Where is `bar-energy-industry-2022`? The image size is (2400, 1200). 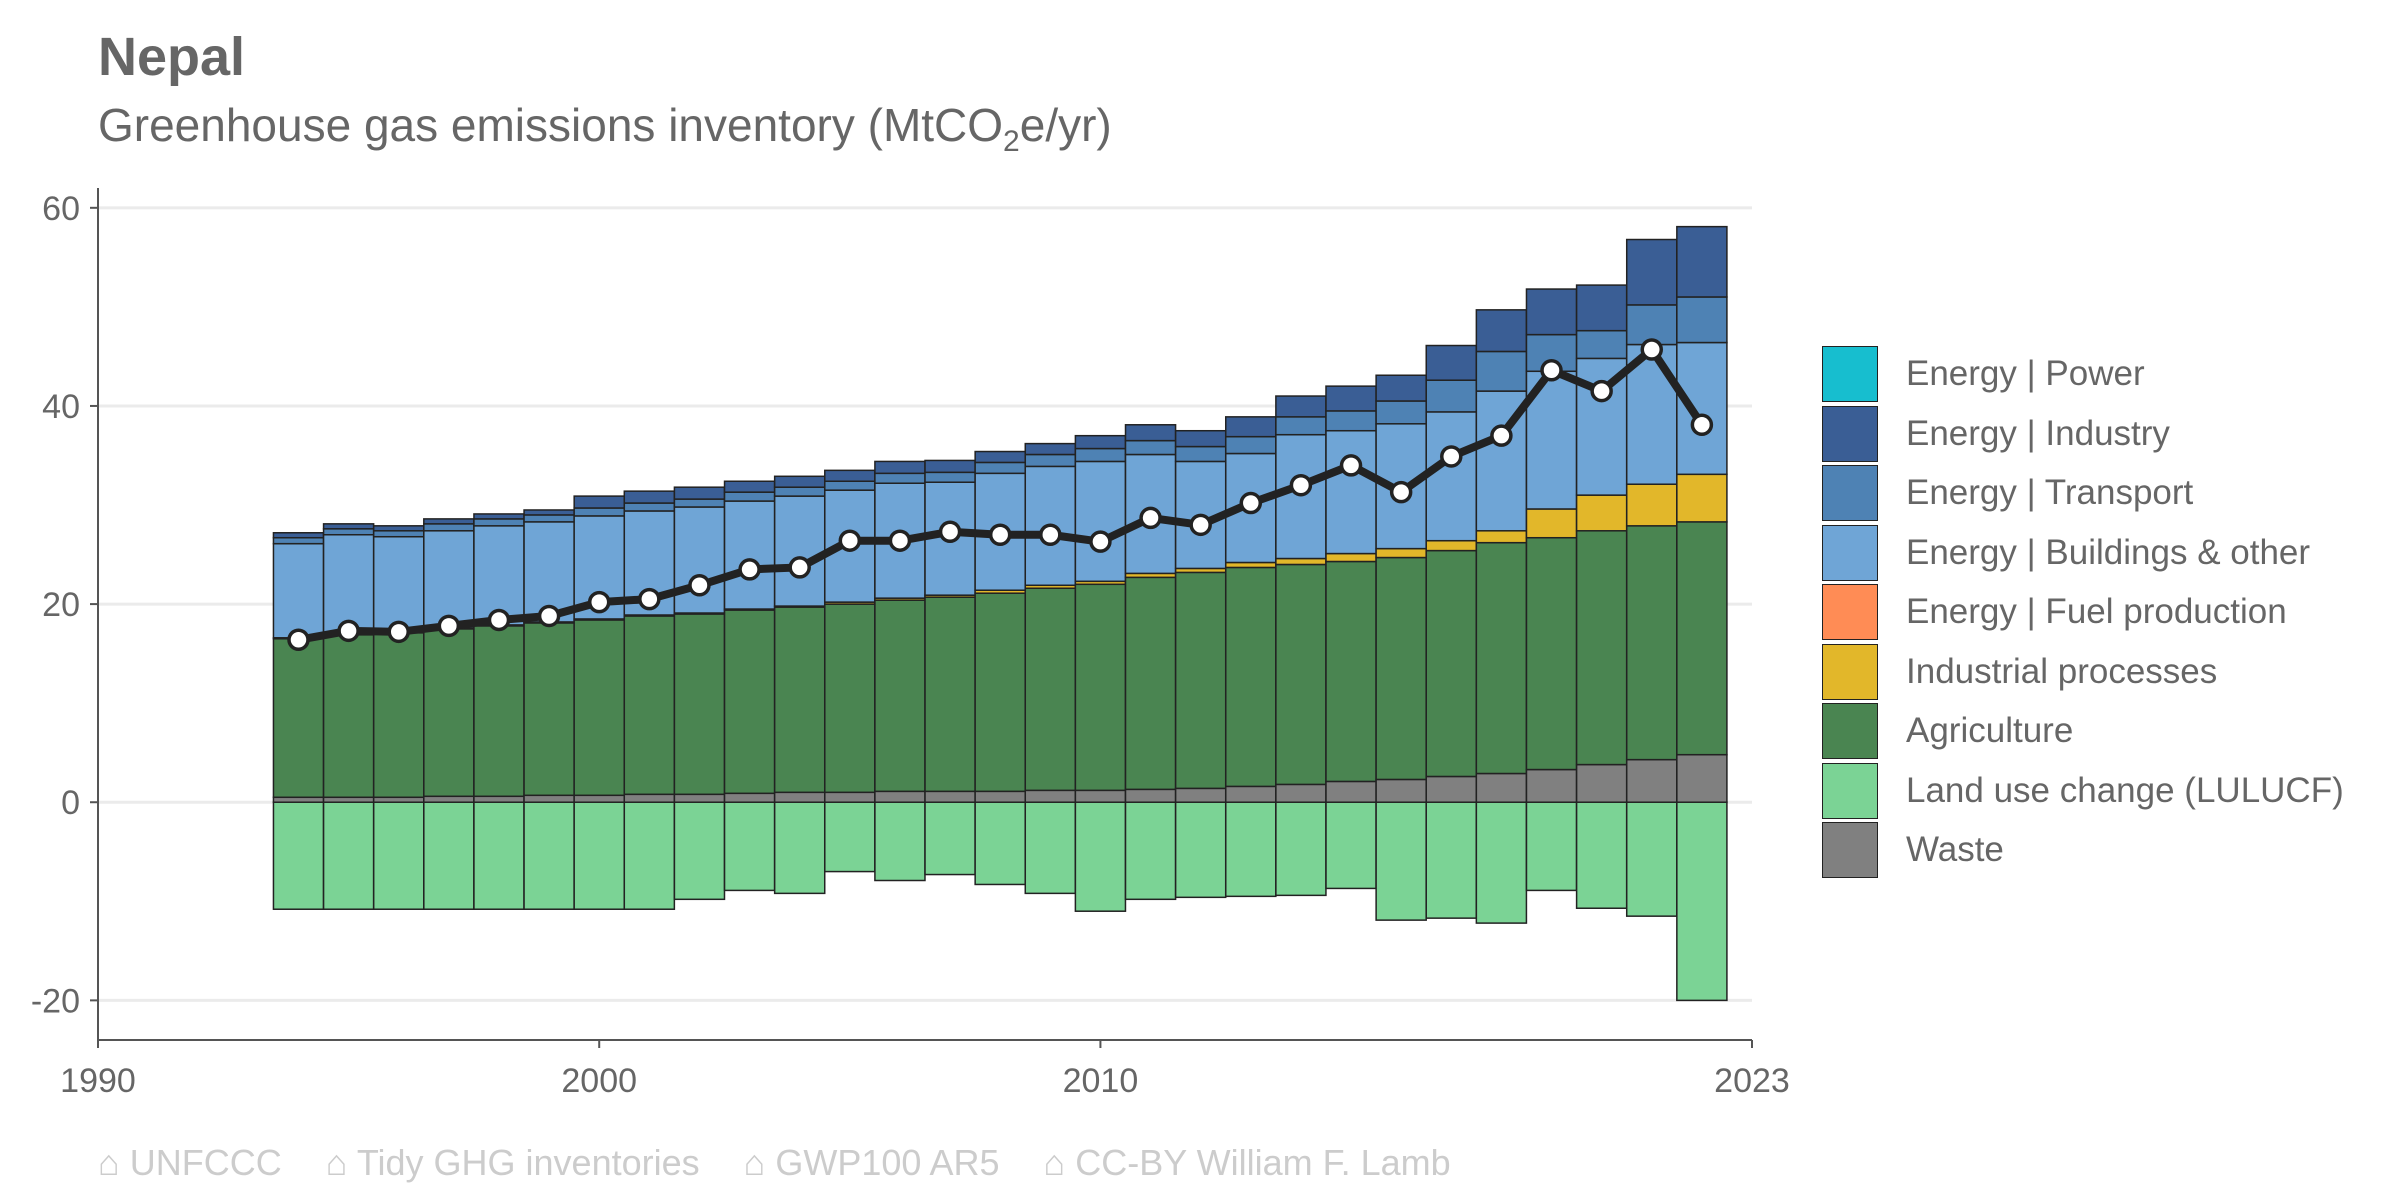
bar-energy-industry-2022 is located at coordinates (1702, 261).